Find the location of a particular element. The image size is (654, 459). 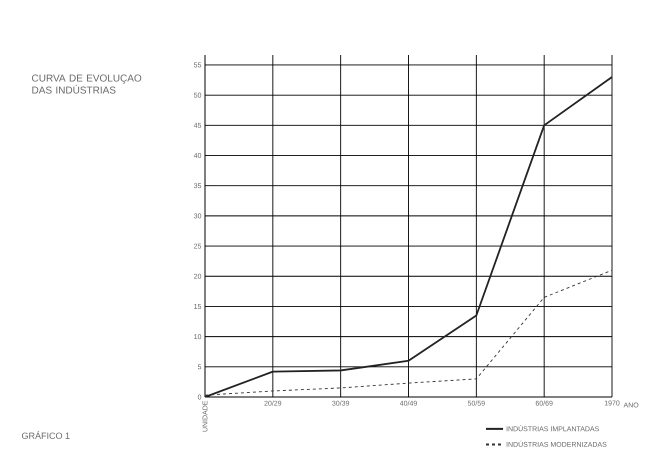

text: CURVA DE EVOLUÇAO DAS INDÚSTRIAS is located at coordinates (87, 84).